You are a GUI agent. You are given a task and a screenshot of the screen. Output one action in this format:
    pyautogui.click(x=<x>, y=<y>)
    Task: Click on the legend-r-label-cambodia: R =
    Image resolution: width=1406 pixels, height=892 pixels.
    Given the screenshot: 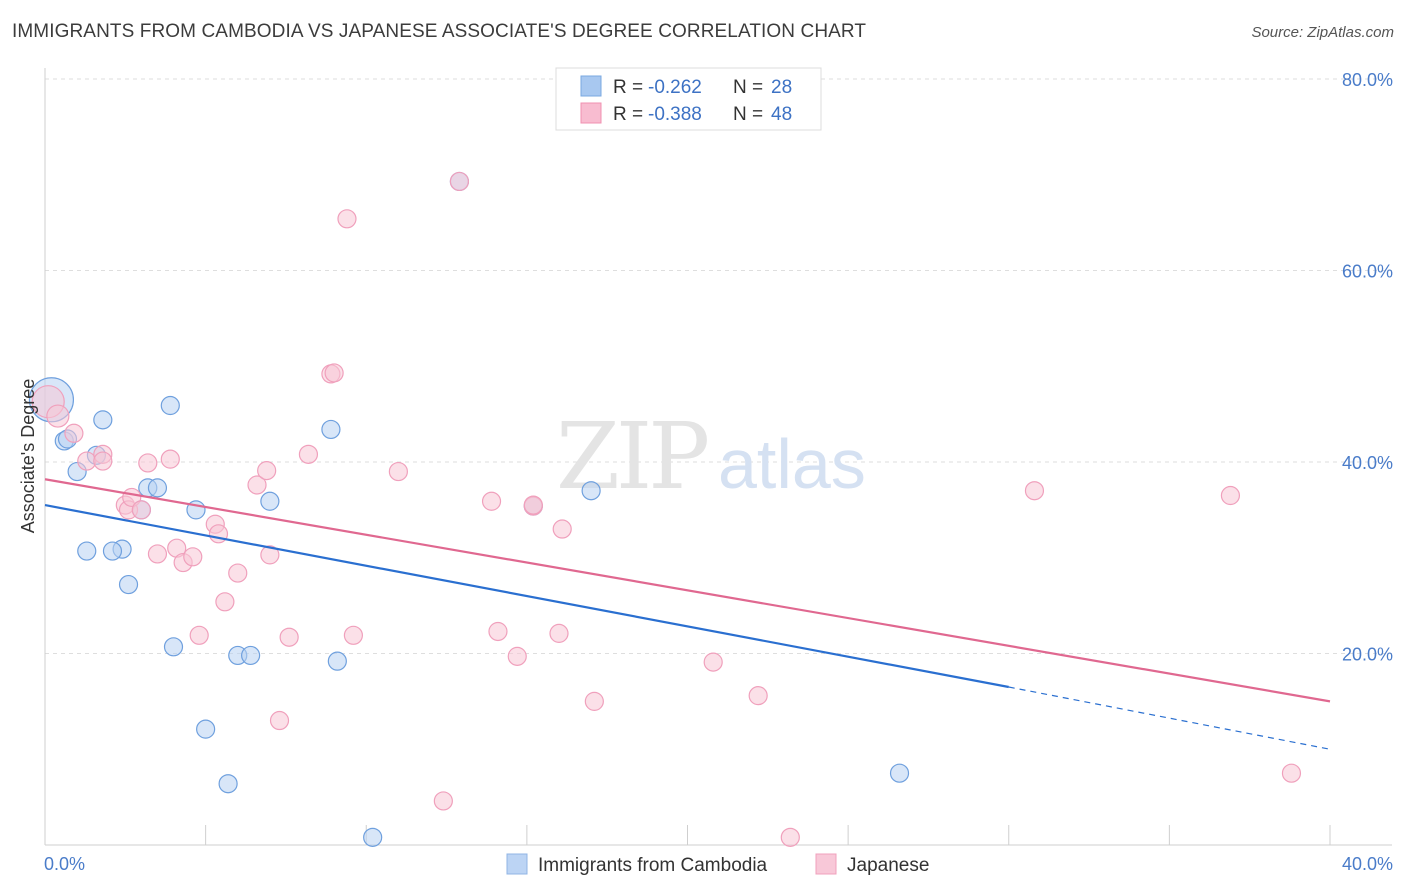 What is the action you would take?
    pyautogui.click(x=628, y=87)
    